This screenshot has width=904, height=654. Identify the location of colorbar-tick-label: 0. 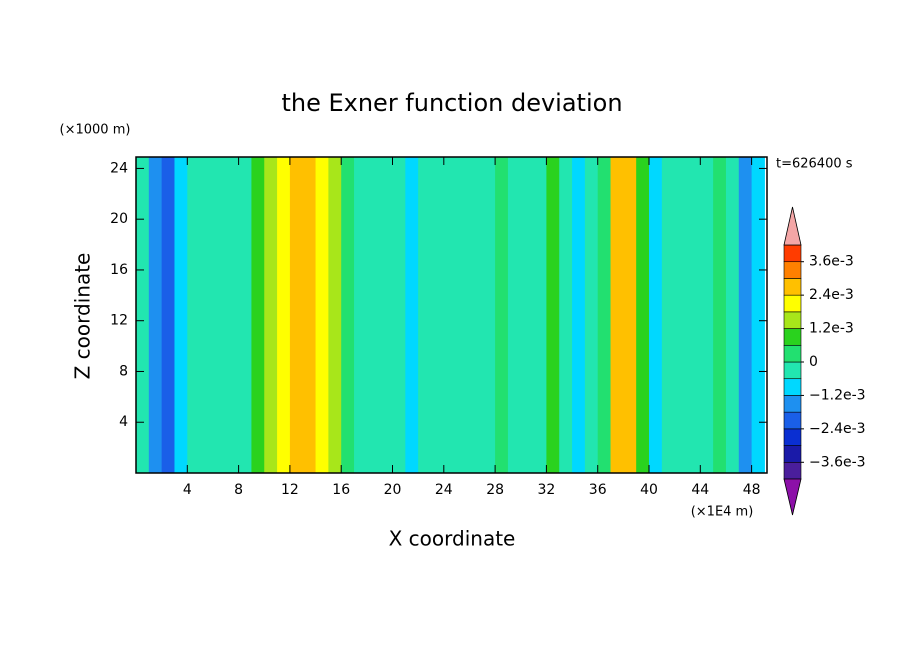
(813, 362).